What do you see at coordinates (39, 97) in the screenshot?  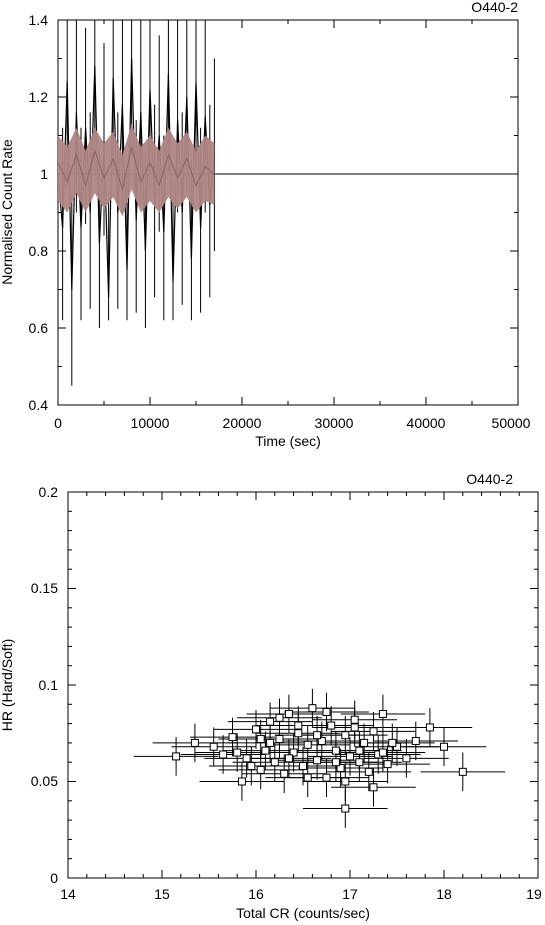 I see `lc-y-tick-4: 1.2` at bounding box center [39, 97].